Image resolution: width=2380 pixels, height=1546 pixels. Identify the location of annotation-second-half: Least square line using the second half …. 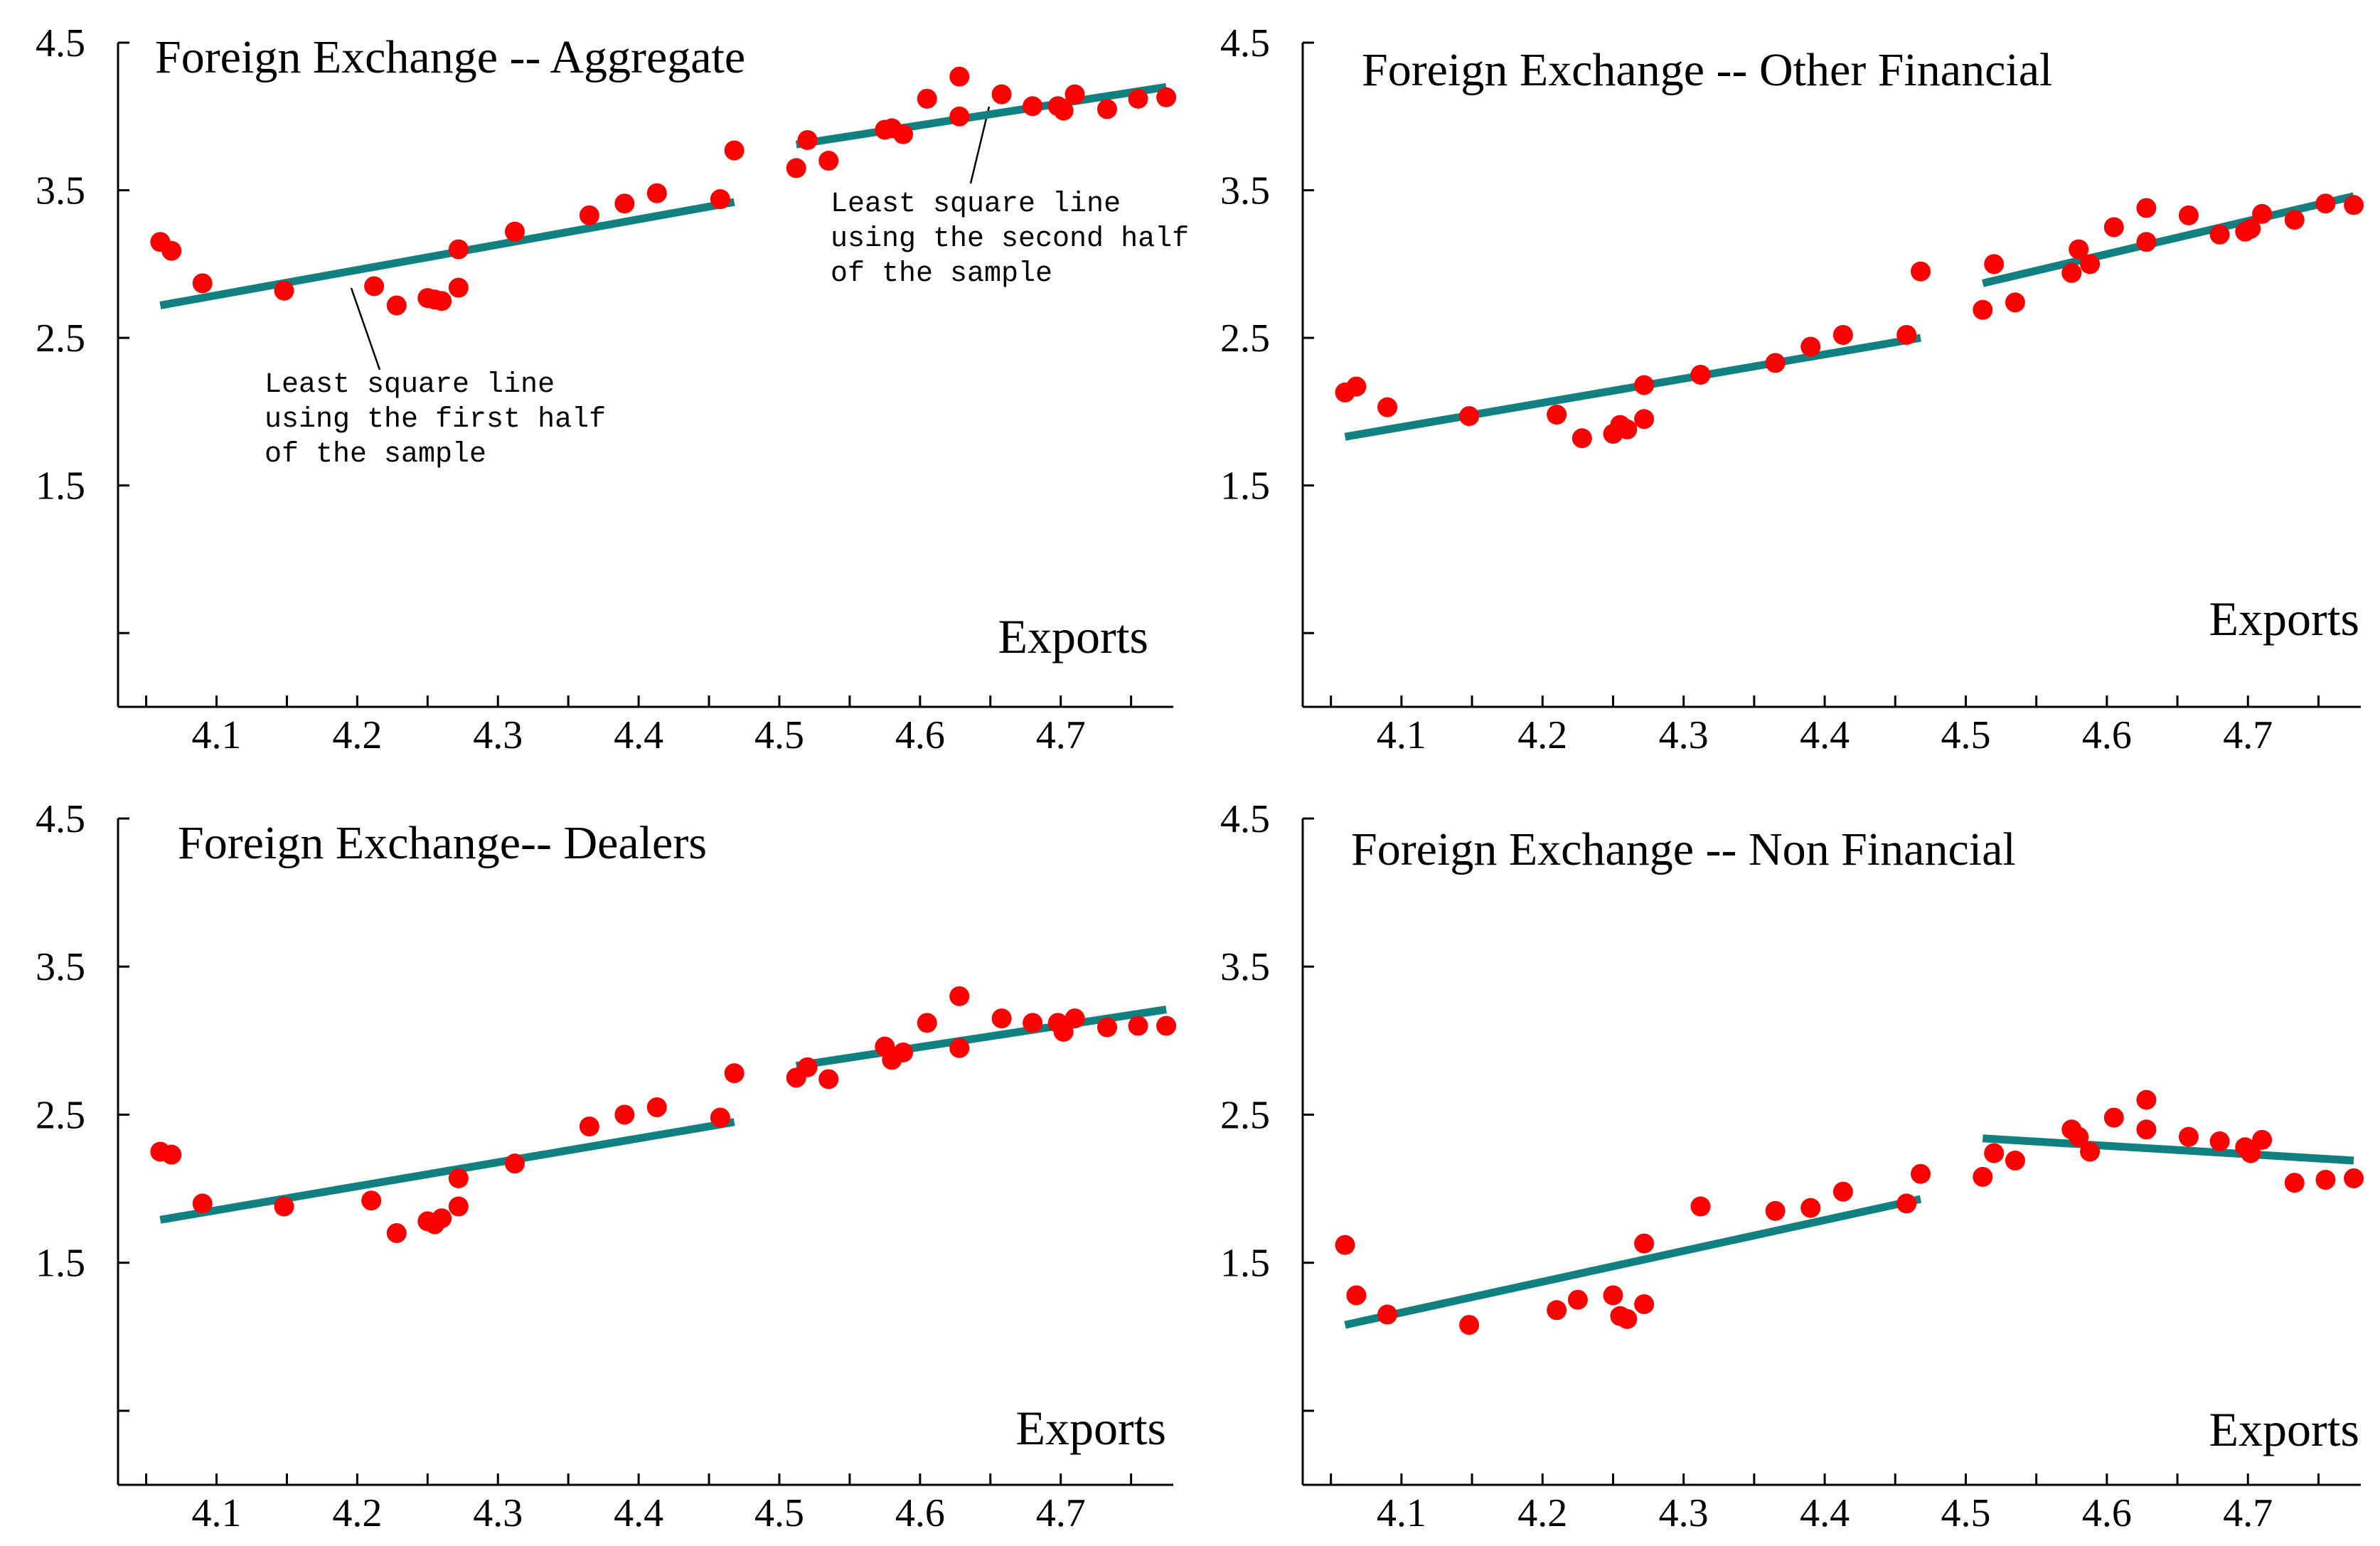
(1010, 198).